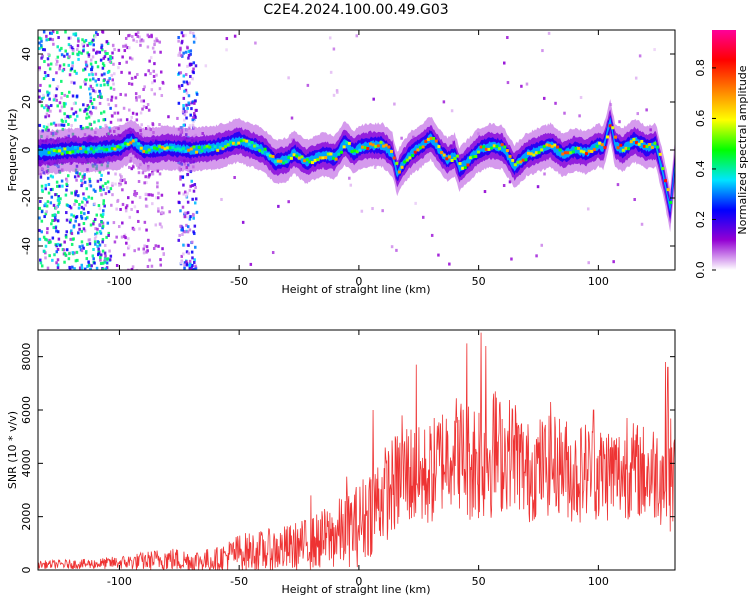 This screenshot has height=600, width=750. I want to click on snr-ytick-label: 0, so click(26, 570).